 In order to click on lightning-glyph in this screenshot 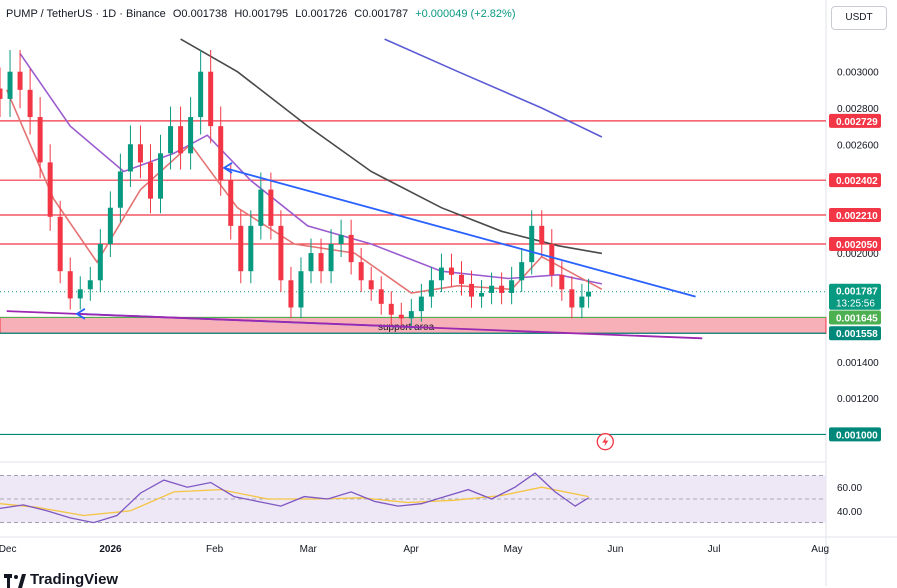, I will do `click(605, 441)`.